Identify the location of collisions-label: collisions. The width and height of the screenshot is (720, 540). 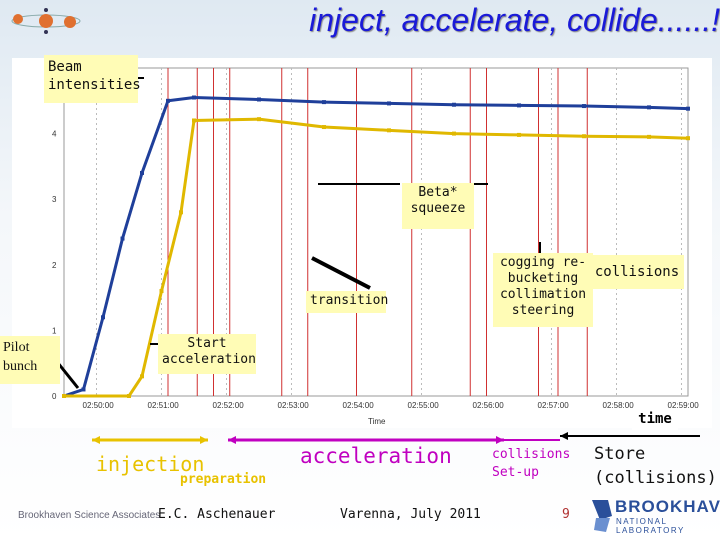
(637, 272).